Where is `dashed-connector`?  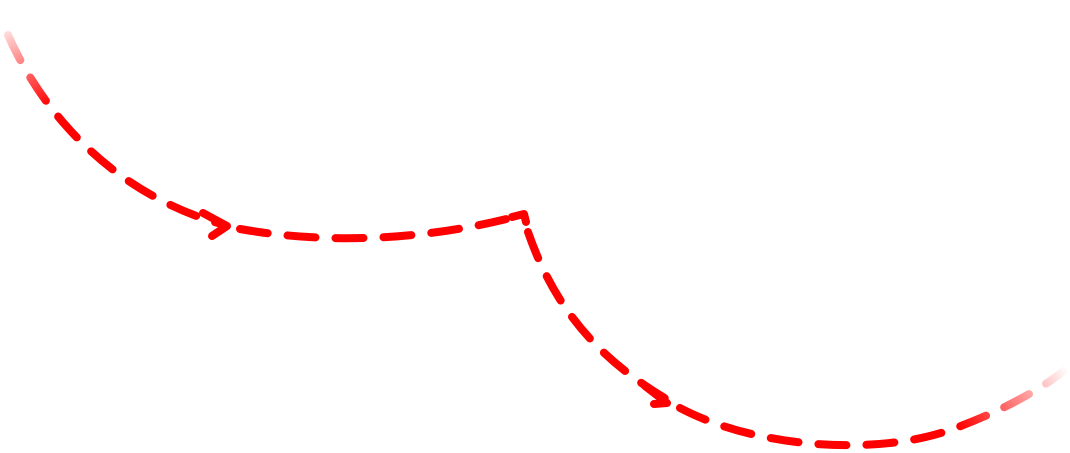
dashed-connector is located at coordinates (381, 227).